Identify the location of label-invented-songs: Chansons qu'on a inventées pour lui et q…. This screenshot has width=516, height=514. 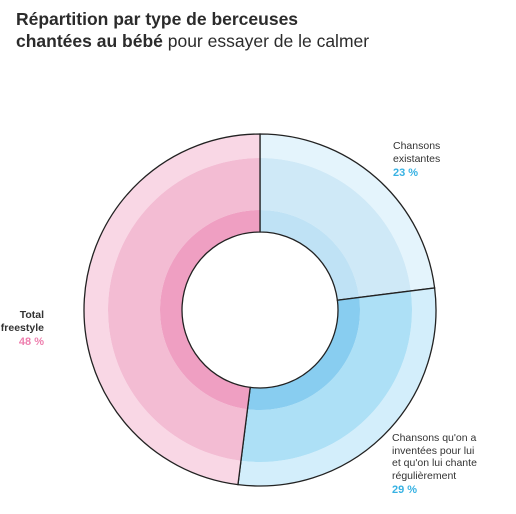
(434, 464).